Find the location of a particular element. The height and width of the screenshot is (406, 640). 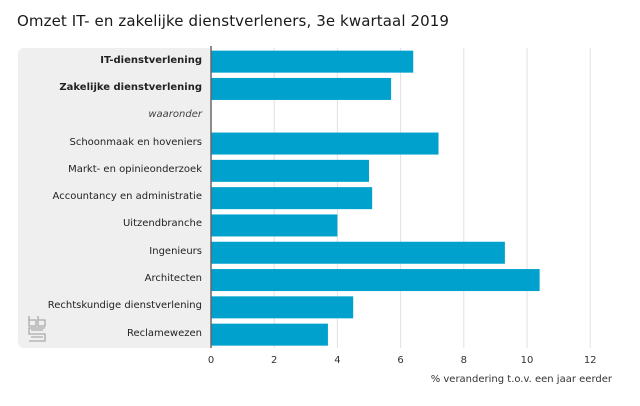

category-label: Markt- en opinieonderzoek is located at coordinates (135, 169).